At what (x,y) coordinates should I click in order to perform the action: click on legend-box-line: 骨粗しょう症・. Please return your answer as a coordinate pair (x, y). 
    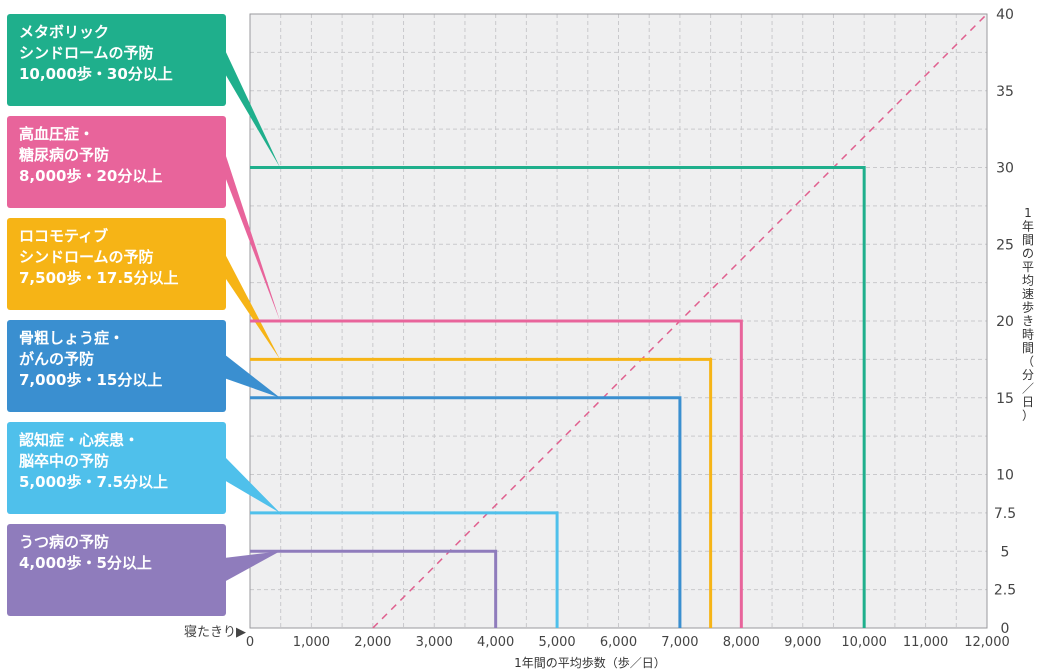
    Looking at the image, I should click on (72, 338).